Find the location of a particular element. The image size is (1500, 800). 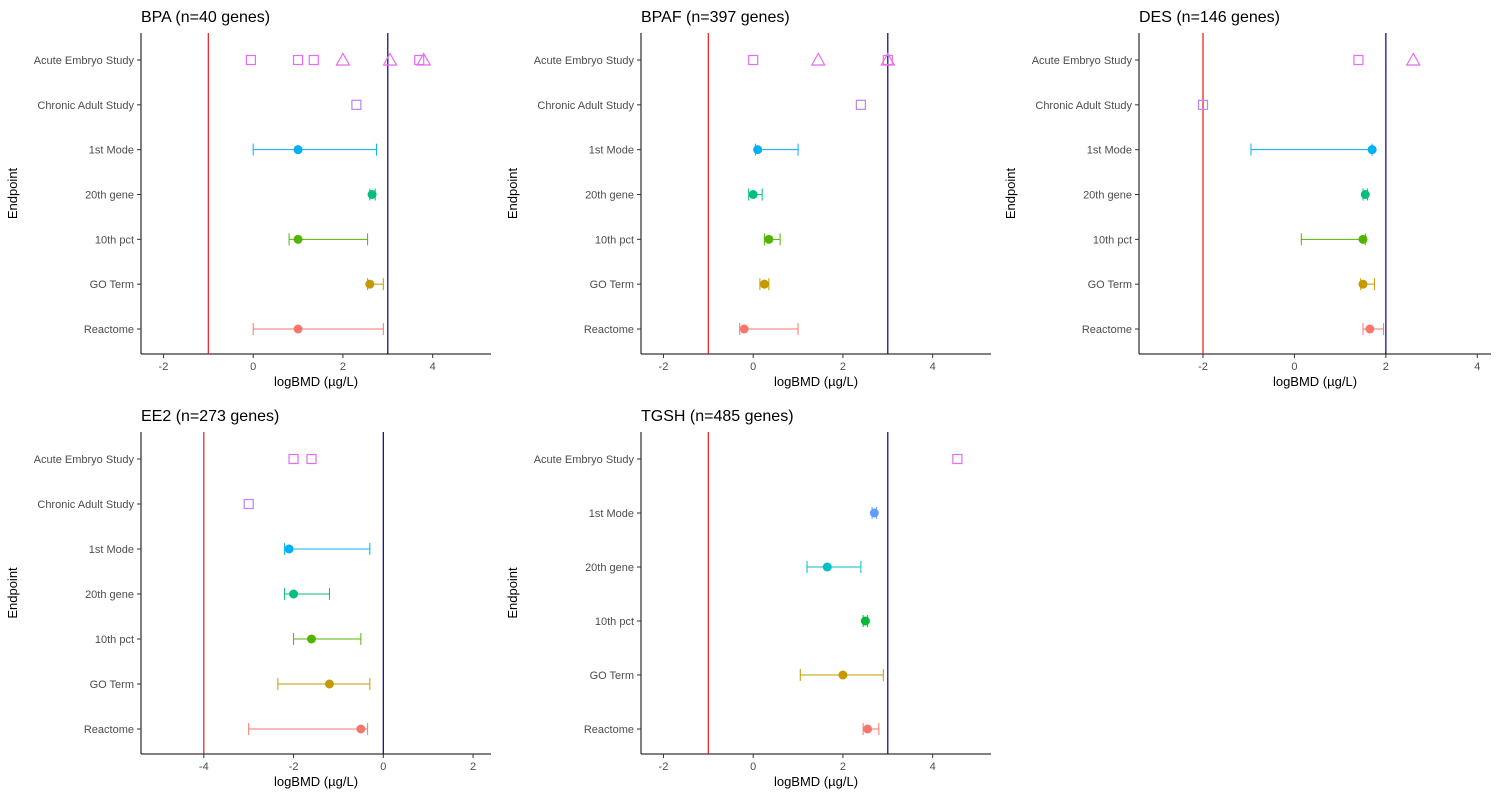

panel-title: BPA (n=40 genes) is located at coordinates (205, 17).